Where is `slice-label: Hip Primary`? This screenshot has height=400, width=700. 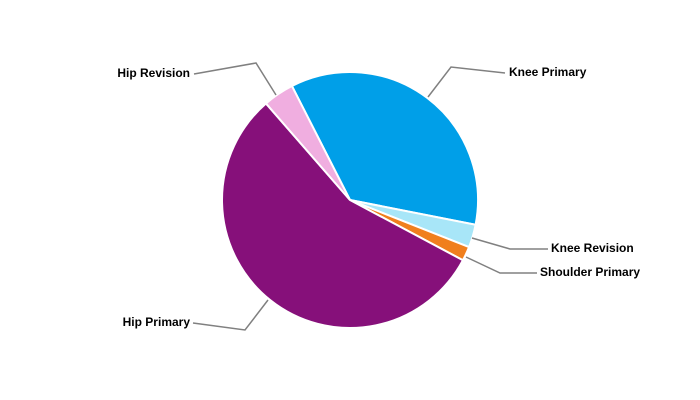 slice-label: Hip Primary is located at coordinates (157, 322).